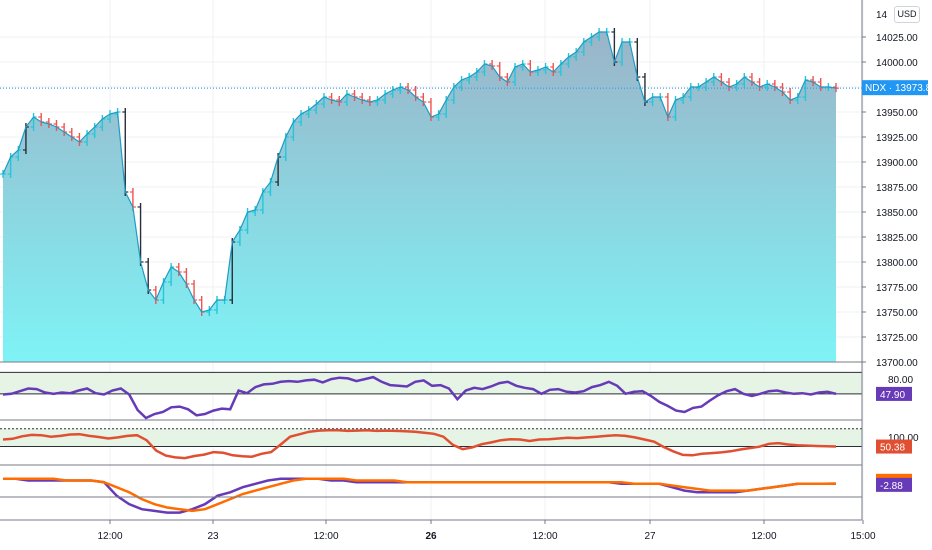 The width and height of the screenshot is (932, 550). What do you see at coordinates (907, 14) in the screenshot?
I see `currency-label: USD` at bounding box center [907, 14].